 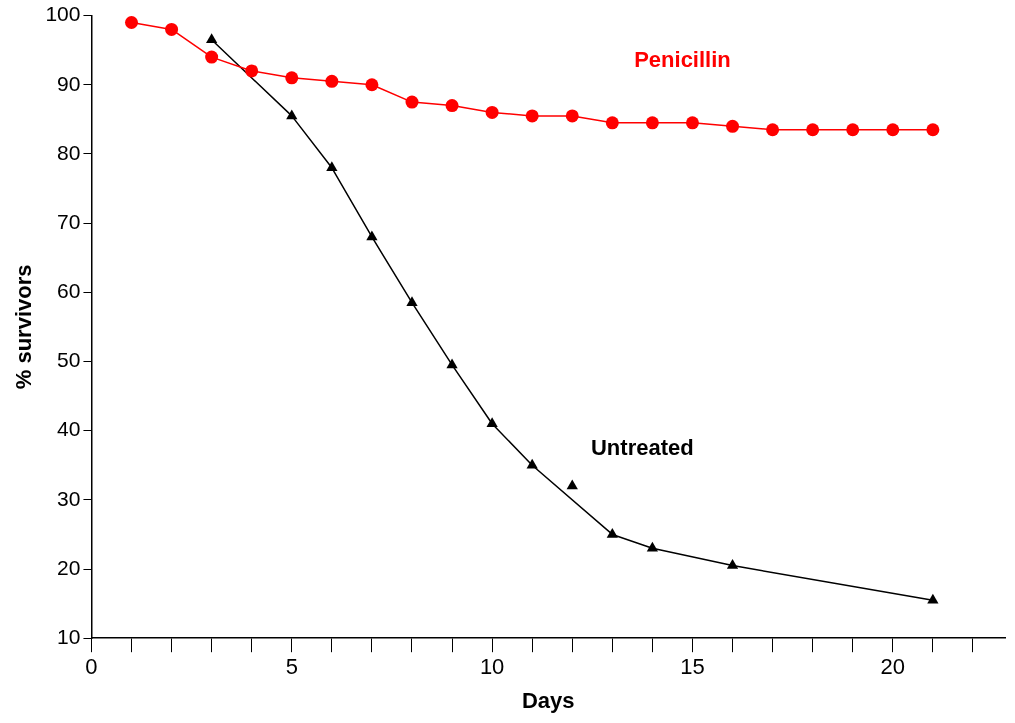 I want to click on y-tick-label: 30, so click(x=69, y=498).